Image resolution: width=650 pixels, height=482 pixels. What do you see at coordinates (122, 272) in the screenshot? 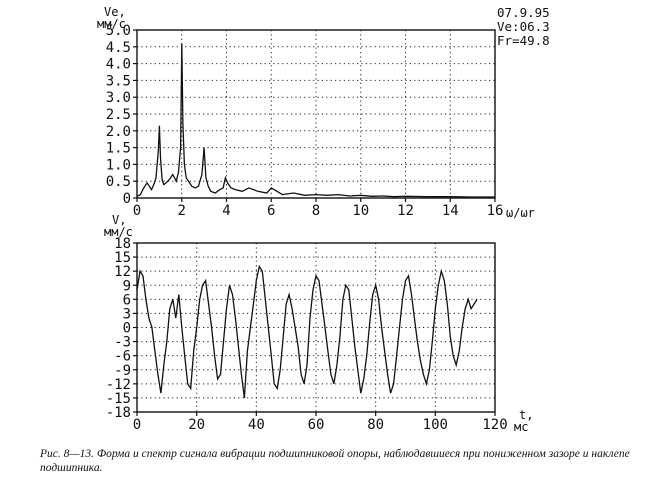
I see `waveform-y-tick-label: 12` at bounding box center [122, 272].